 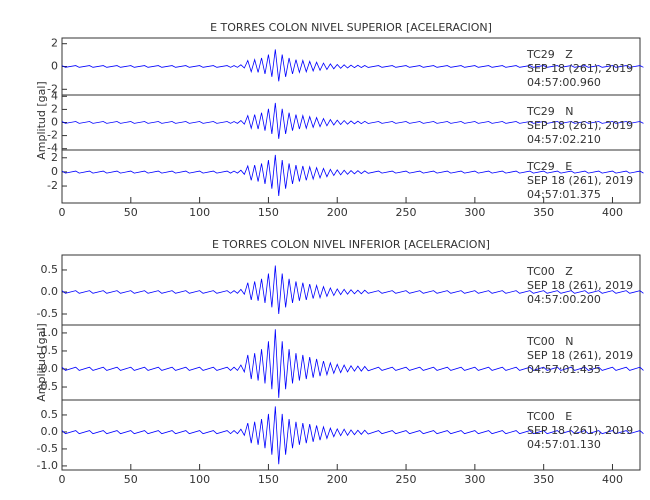 I want to click on time-label: 04:57:00.960, so click(x=564, y=82).